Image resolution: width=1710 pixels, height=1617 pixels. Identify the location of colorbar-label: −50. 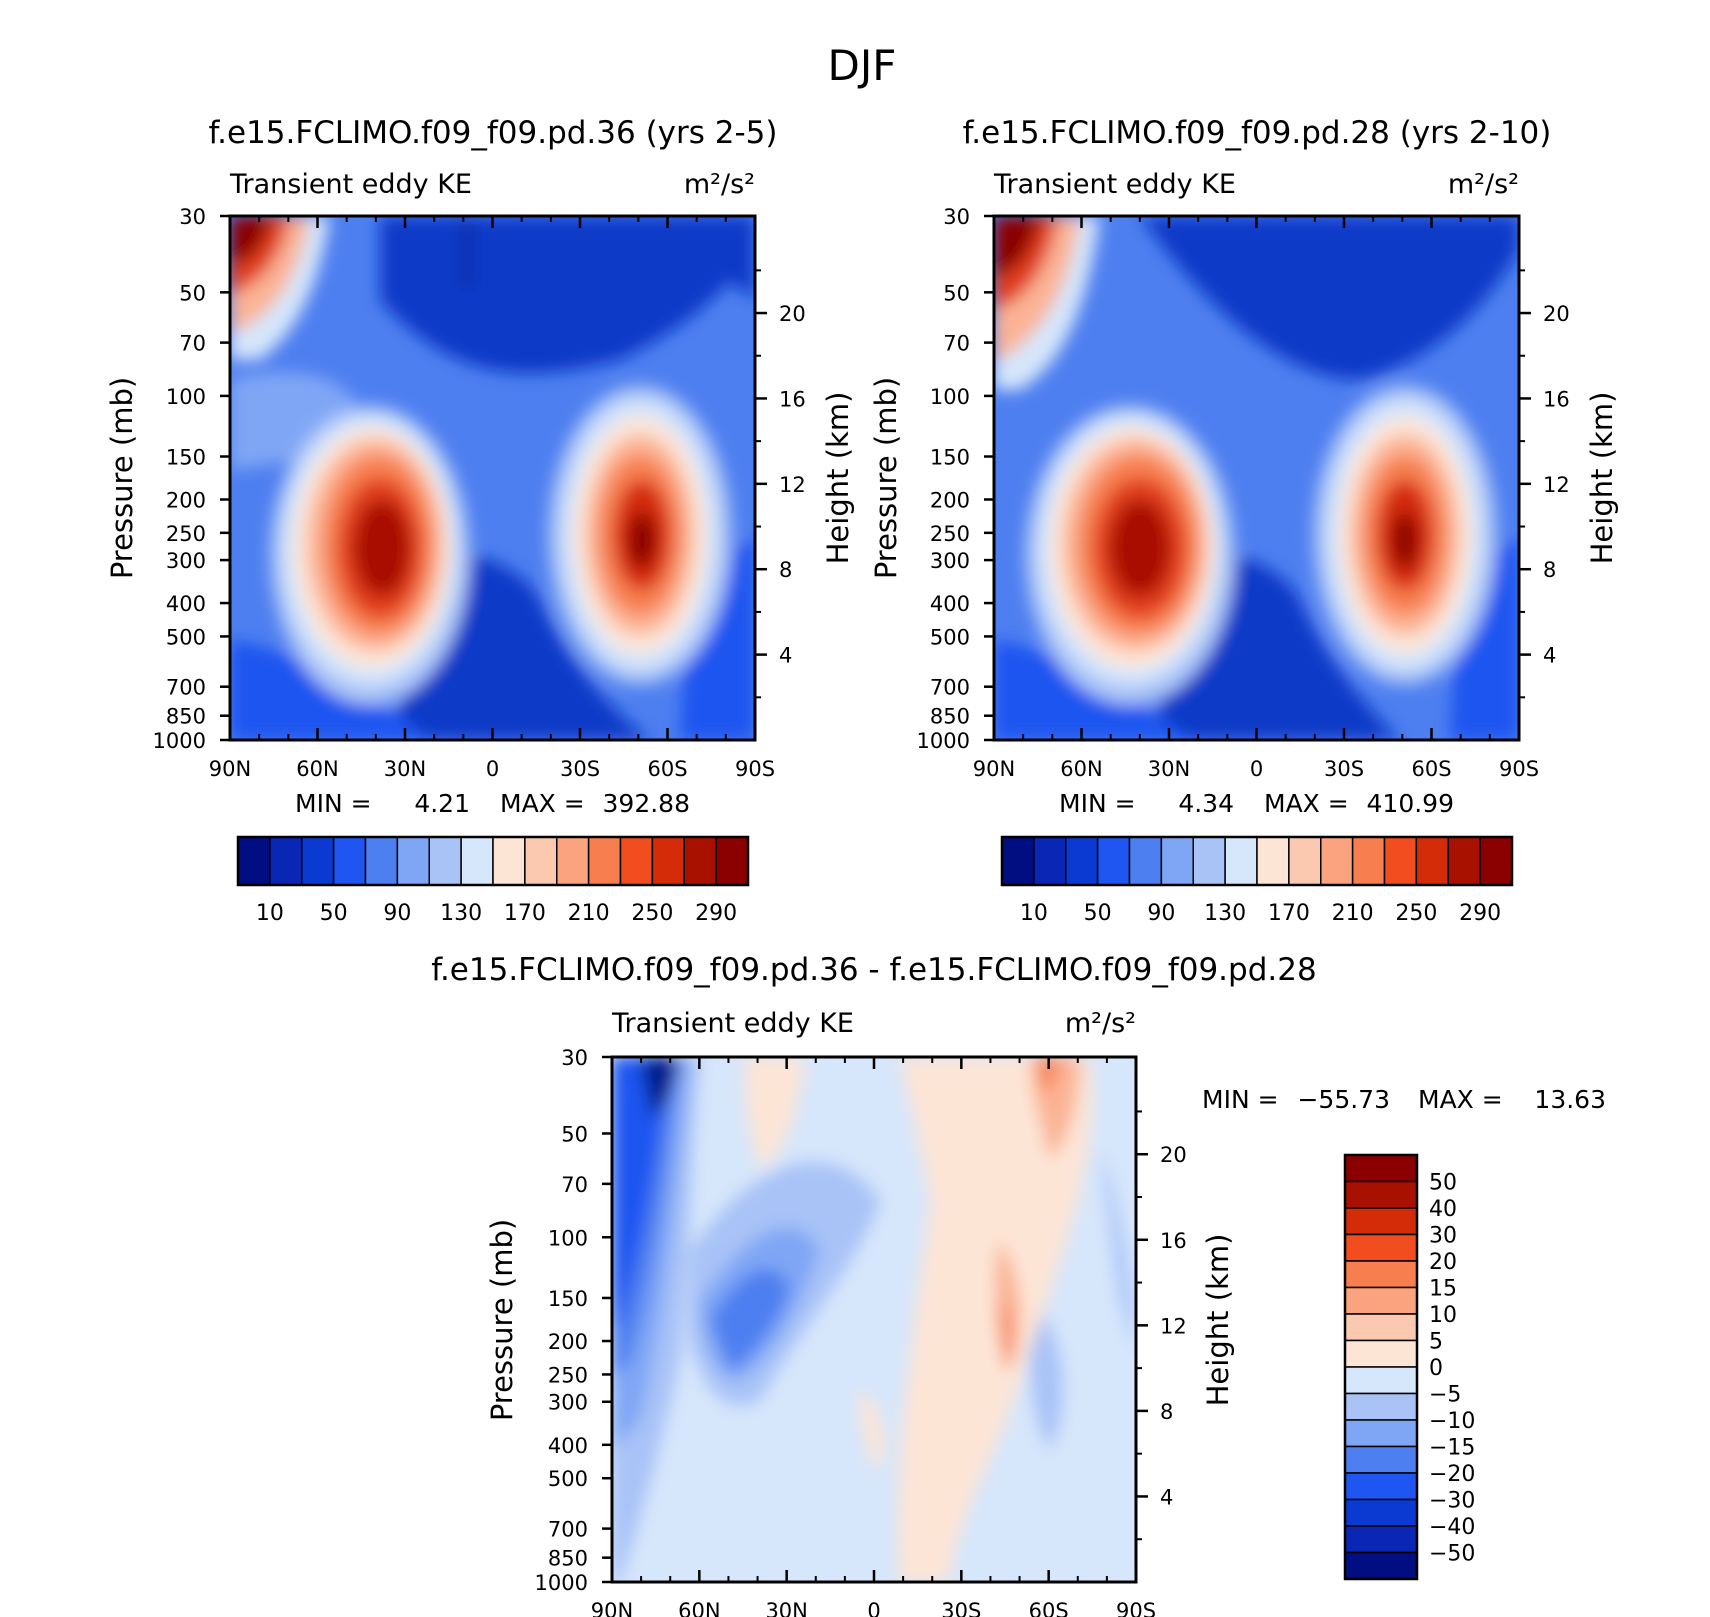
(1452, 1554).